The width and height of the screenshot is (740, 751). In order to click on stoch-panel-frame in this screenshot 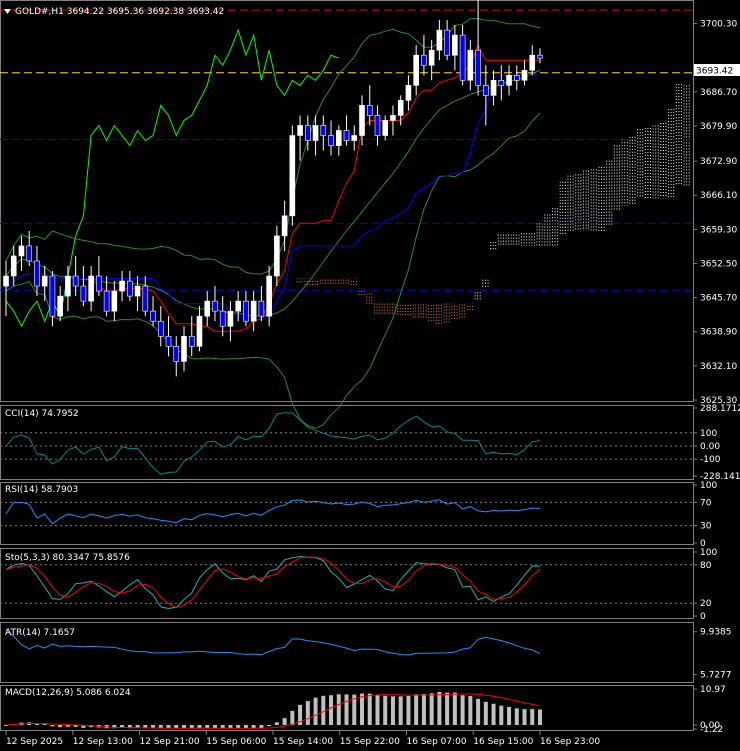, I will do `click(347, 583)`.